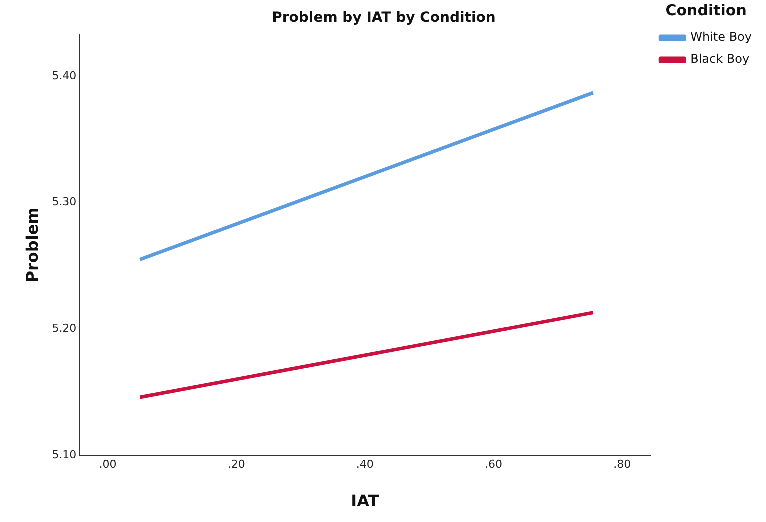  I want to click on legend-title: Condition, so click(706, 10).